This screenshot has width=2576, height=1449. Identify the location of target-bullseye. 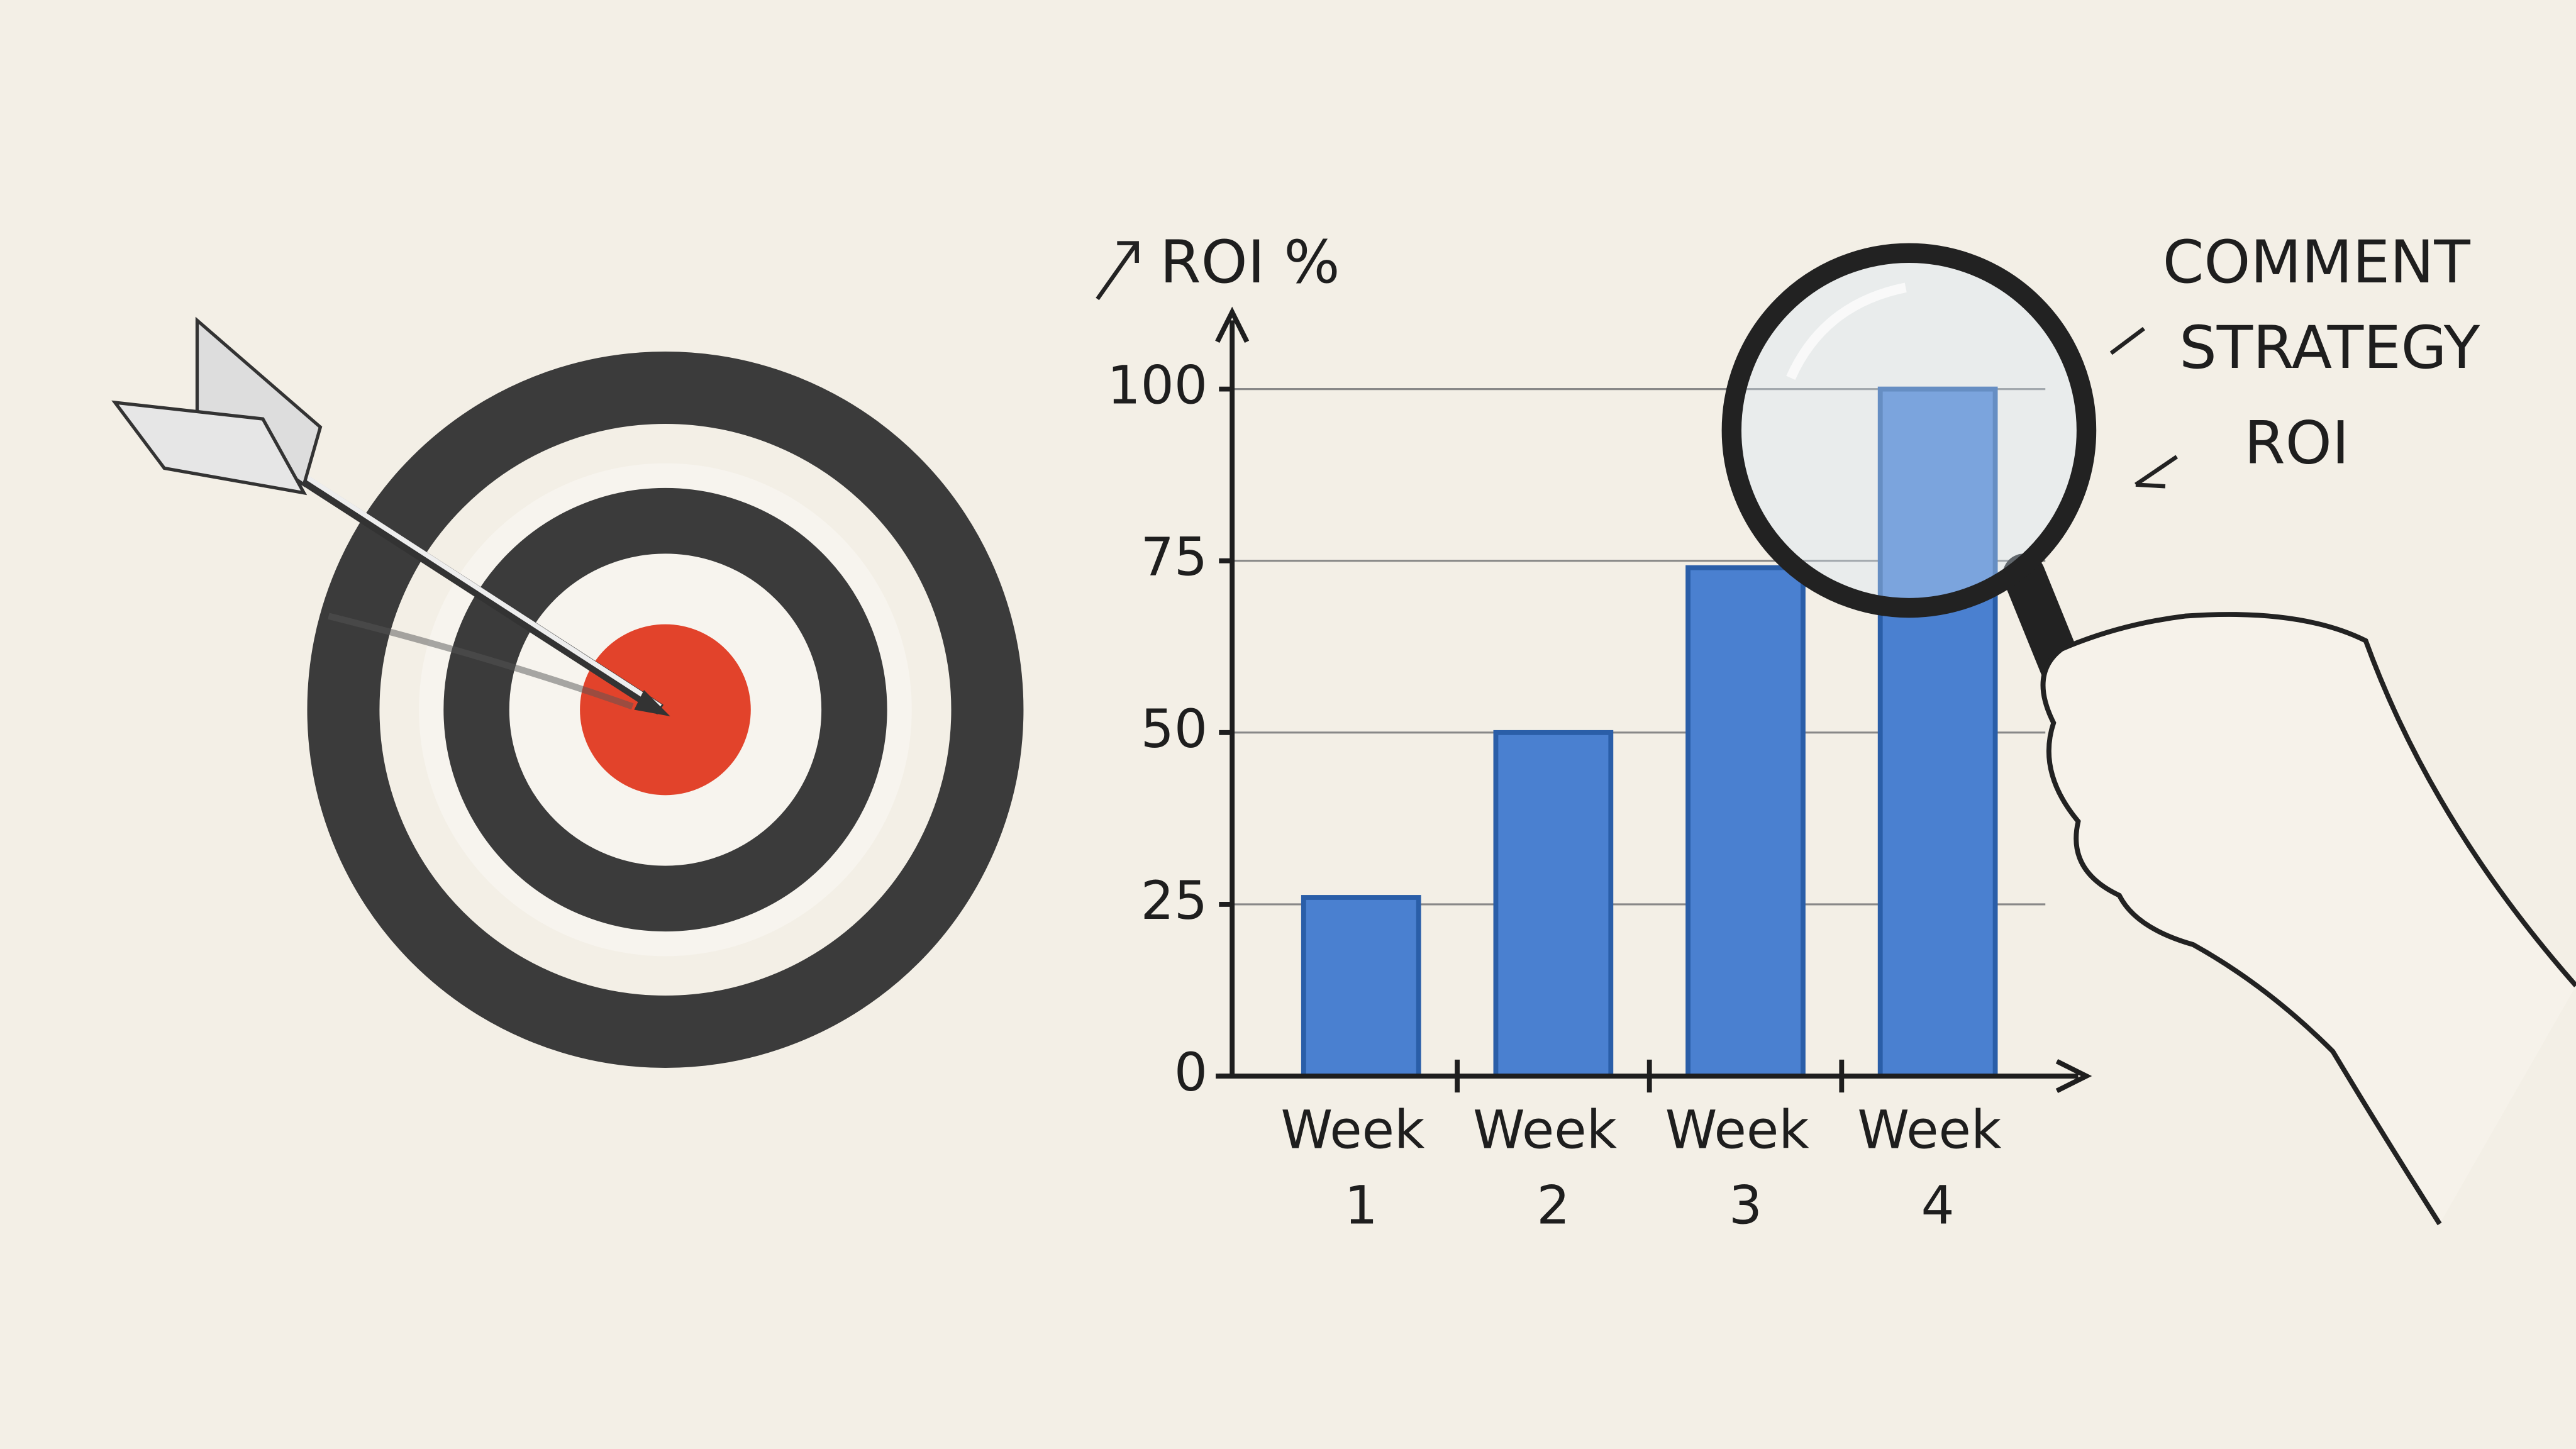
(665, 710).